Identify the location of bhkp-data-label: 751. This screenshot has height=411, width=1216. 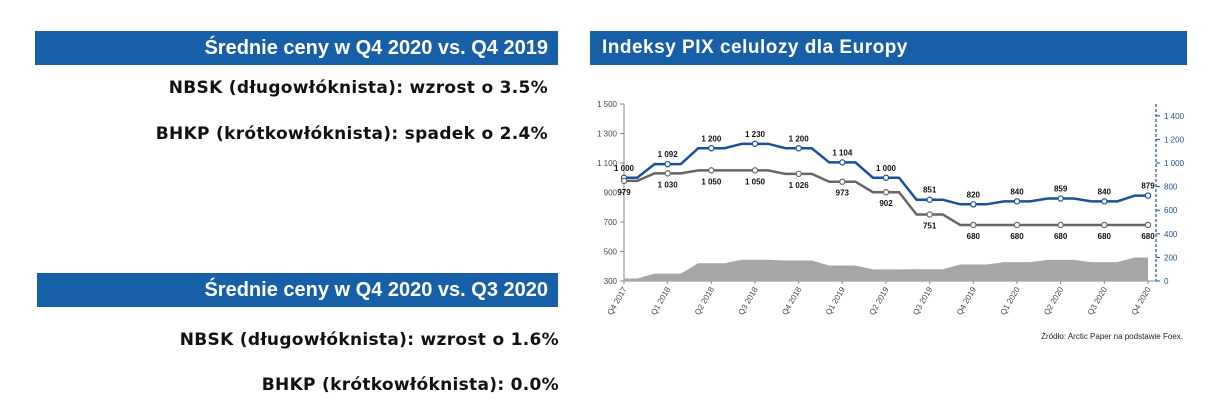
(930, 225).